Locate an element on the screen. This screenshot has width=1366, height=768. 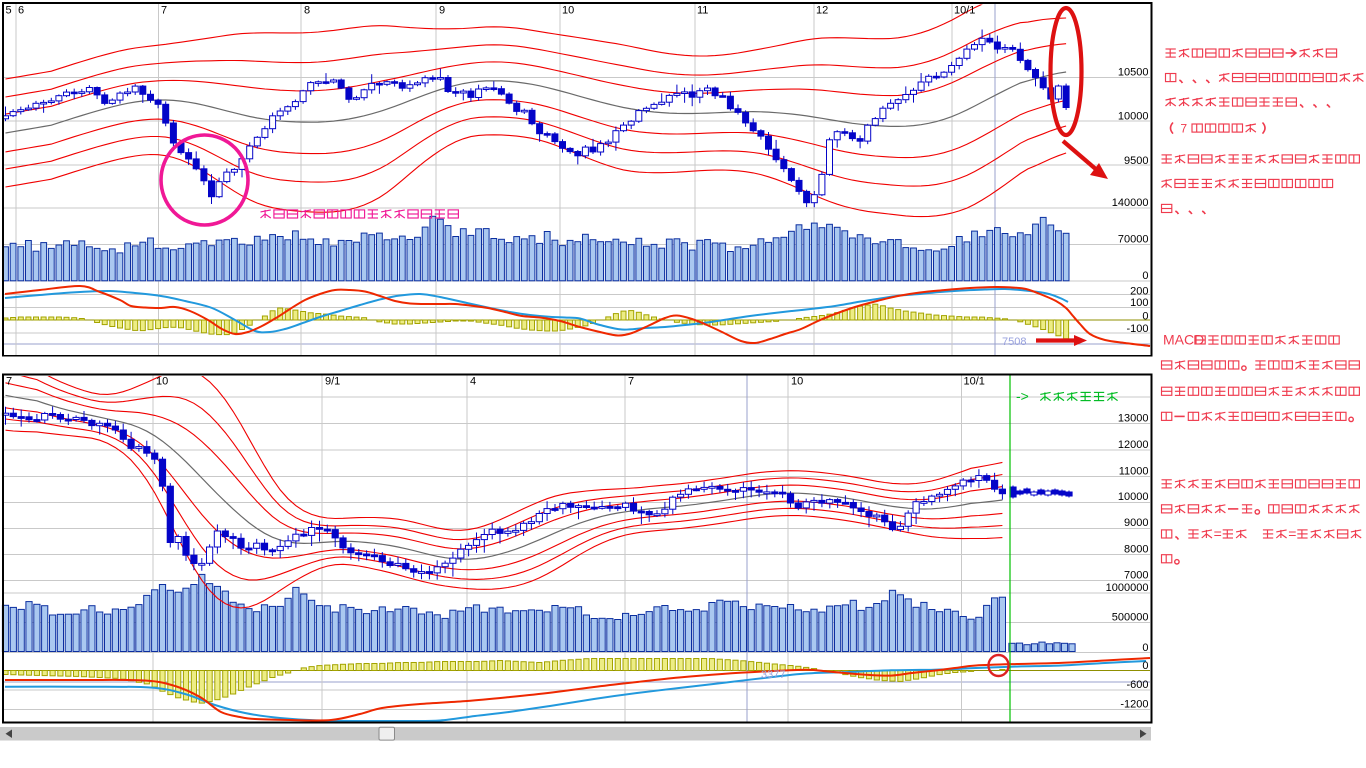
svg-text: 9000 is located at coordinates (1136, 523).